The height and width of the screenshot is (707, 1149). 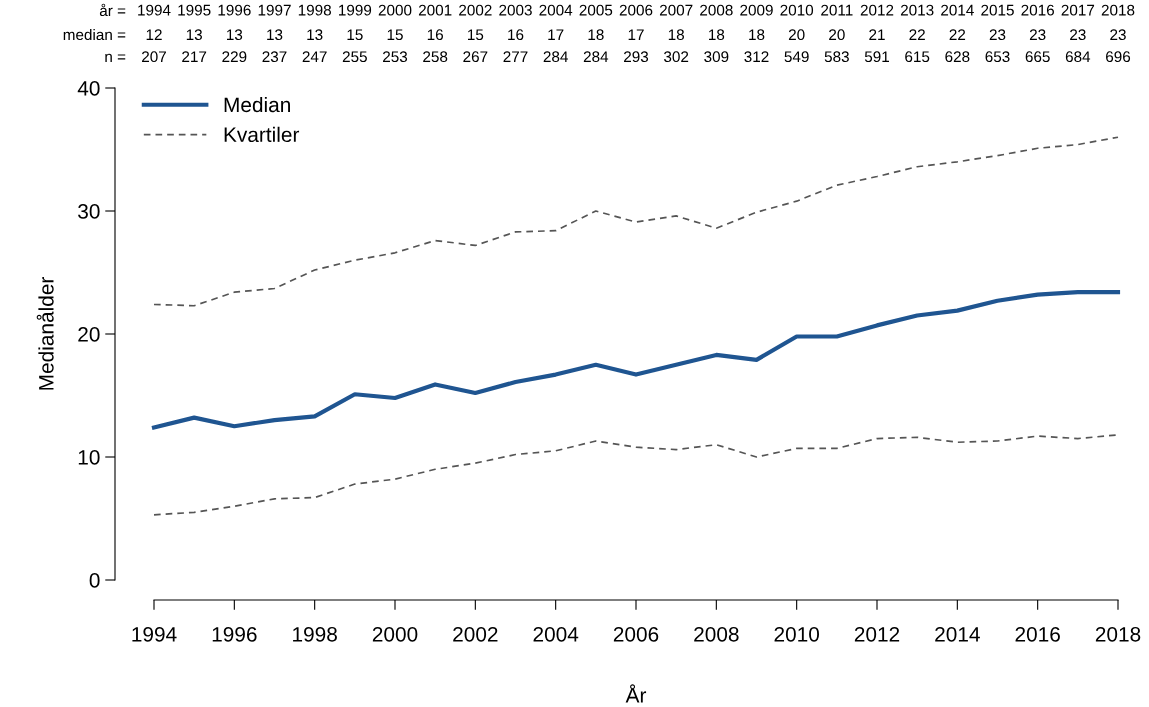 What do you see at coordinates (836, 57) in the screenshot?
I see `text: 583` at bounding box center [836, 57].